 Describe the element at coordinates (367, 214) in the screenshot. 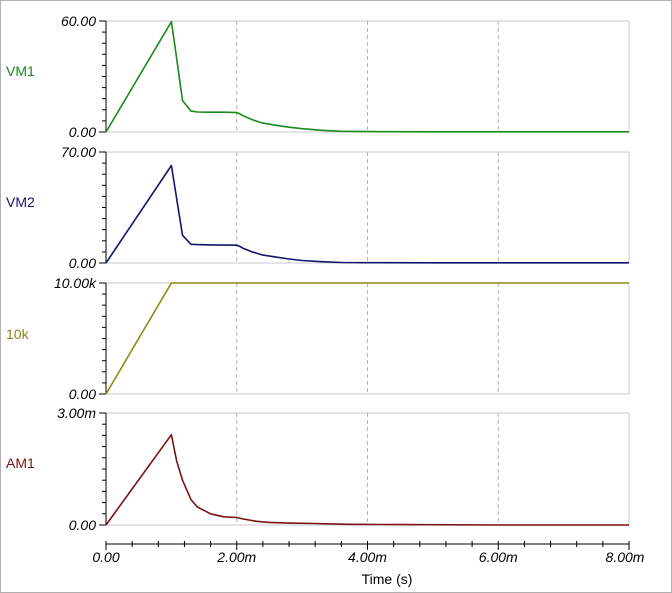

I see `series-line-vm2` at that location.